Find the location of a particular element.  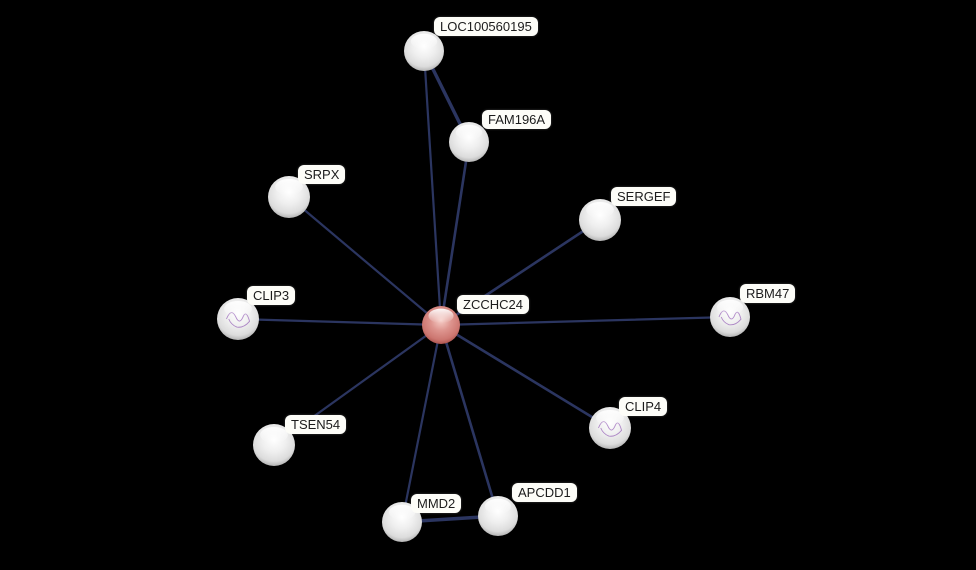

node-label-ZCCHC24: ZCCHC24 is located at coordinates (493, 304).